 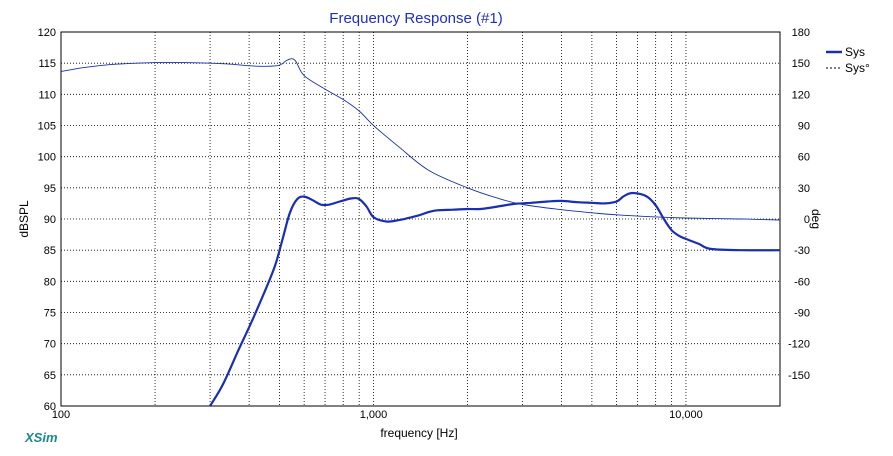 I want to click on y2-tick-label: 180, so click(x=801, y=33).